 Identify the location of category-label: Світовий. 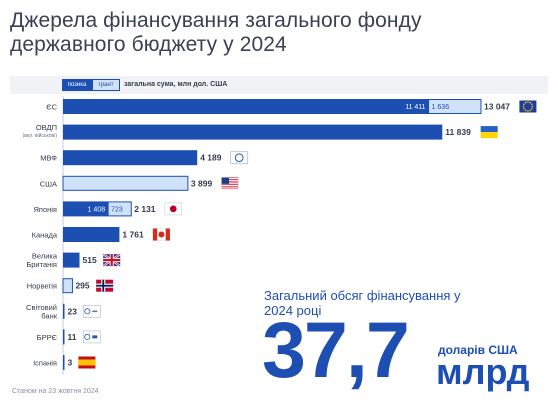
(41, 307).